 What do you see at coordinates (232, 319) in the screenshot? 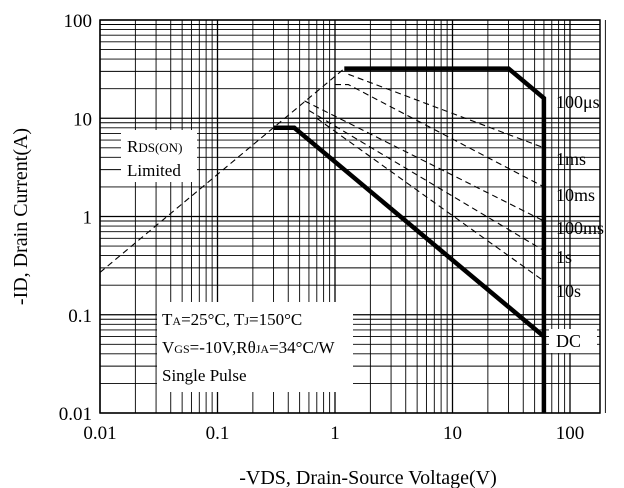
I see `conditions-line1: TA=25°C, TJ=150°C` at bounding box center [232, 319].